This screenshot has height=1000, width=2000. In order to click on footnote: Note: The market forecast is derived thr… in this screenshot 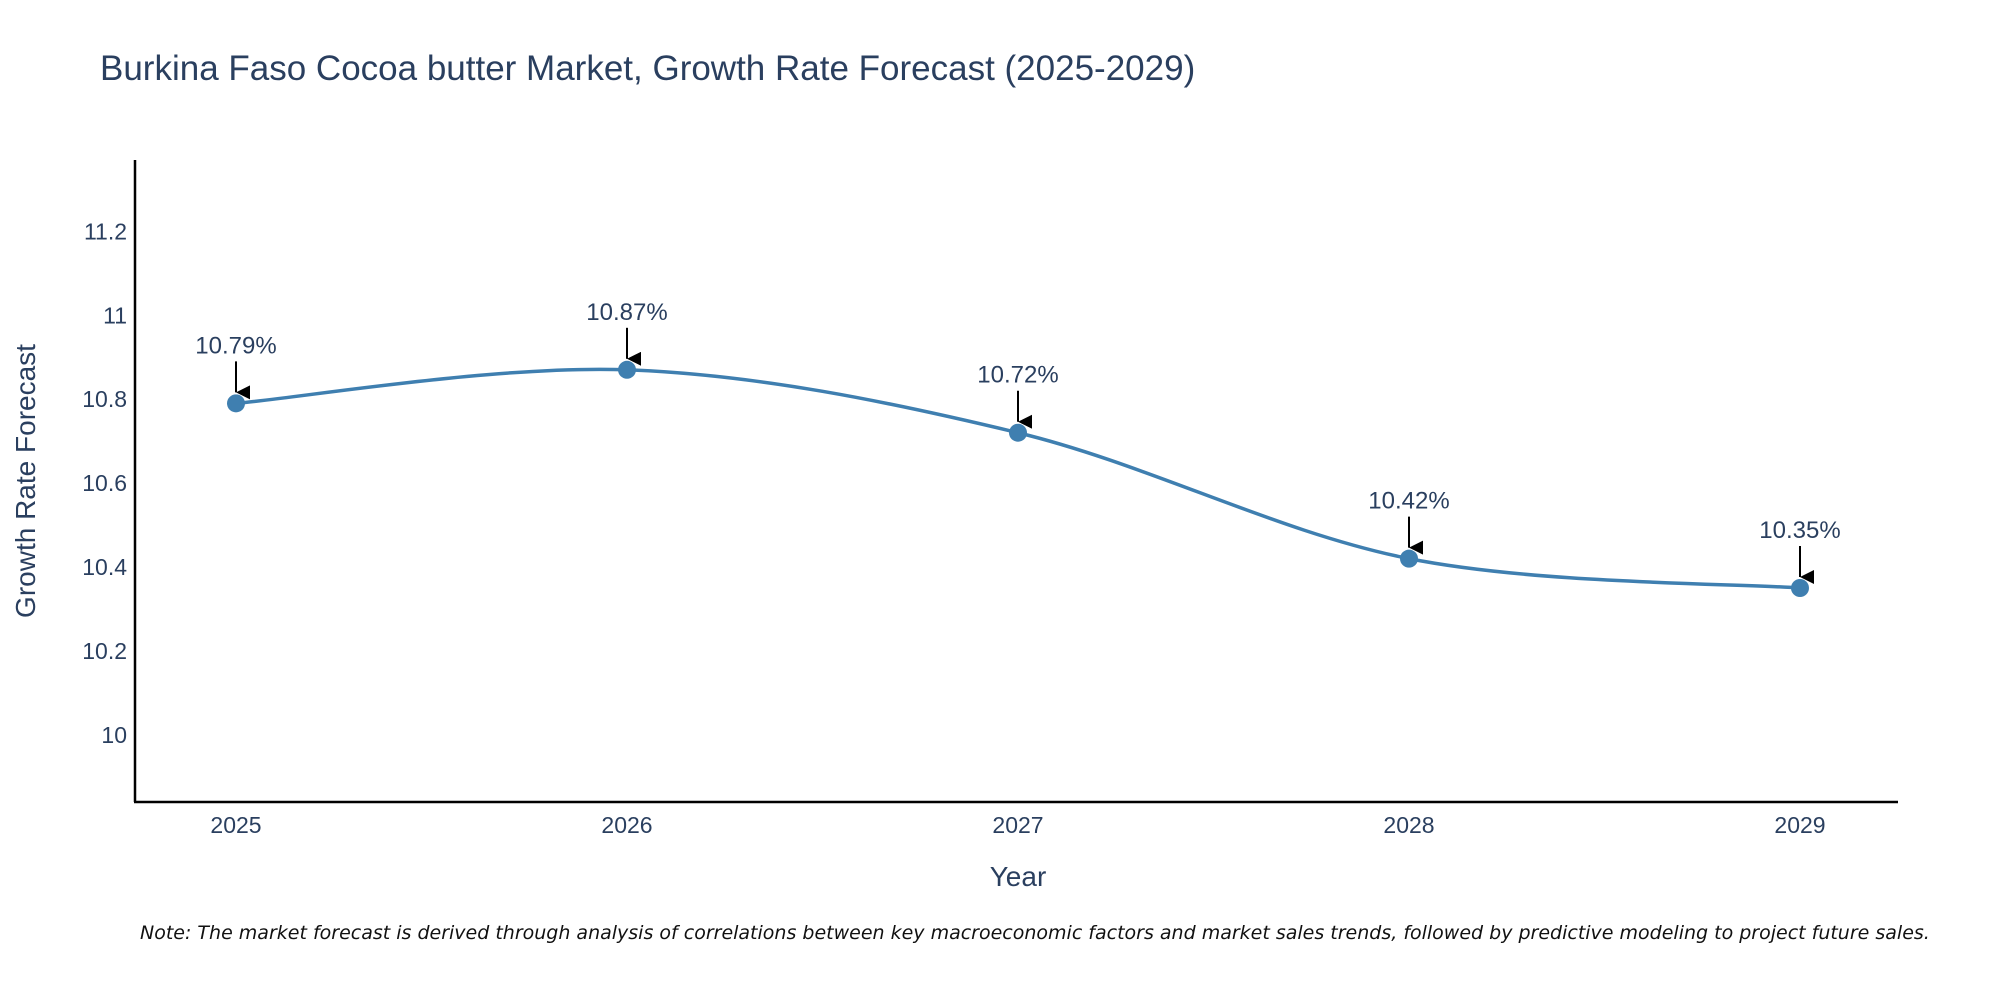, I will do `click(1035, 933)`.